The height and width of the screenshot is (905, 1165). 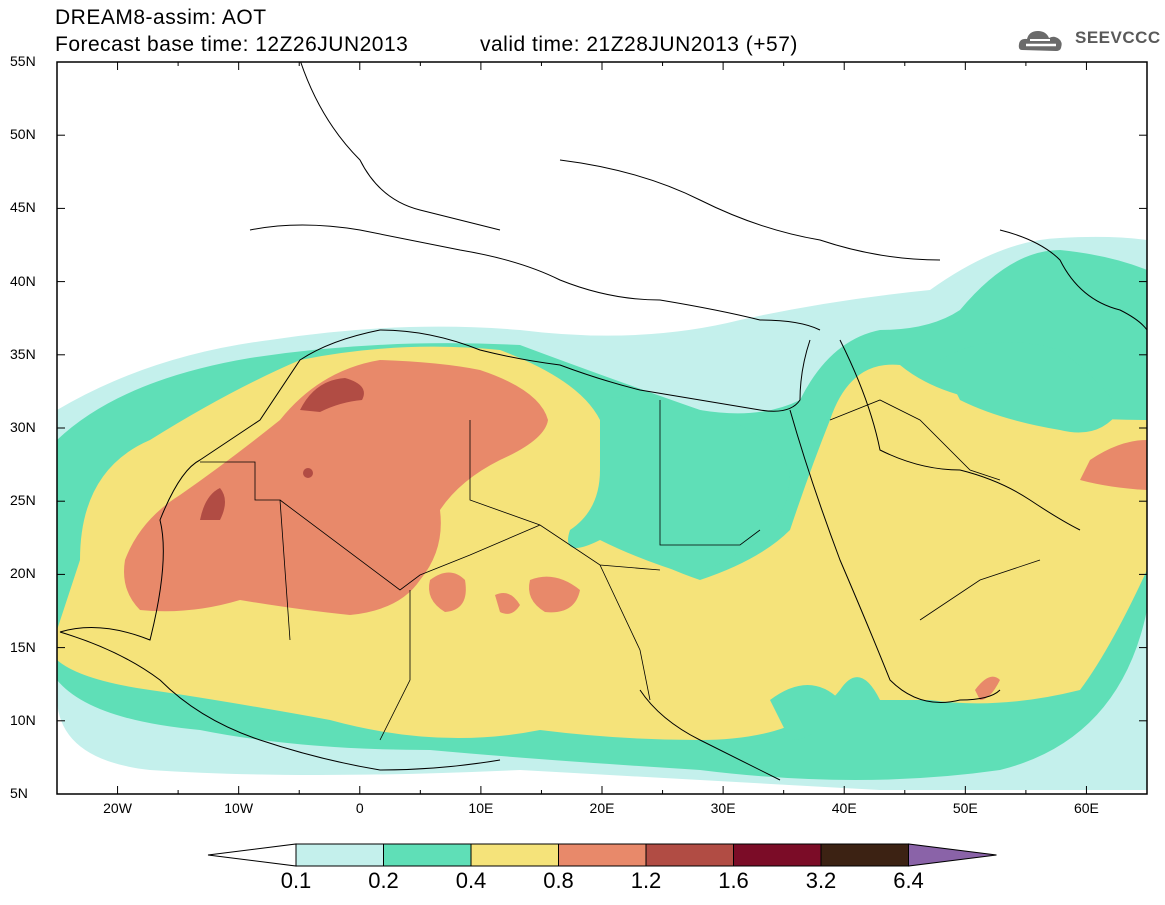 What do you see at coordinates (471, 880) in the screenshot?
I see `colorbar-label: 0.4` at bounding box center [471, 880].